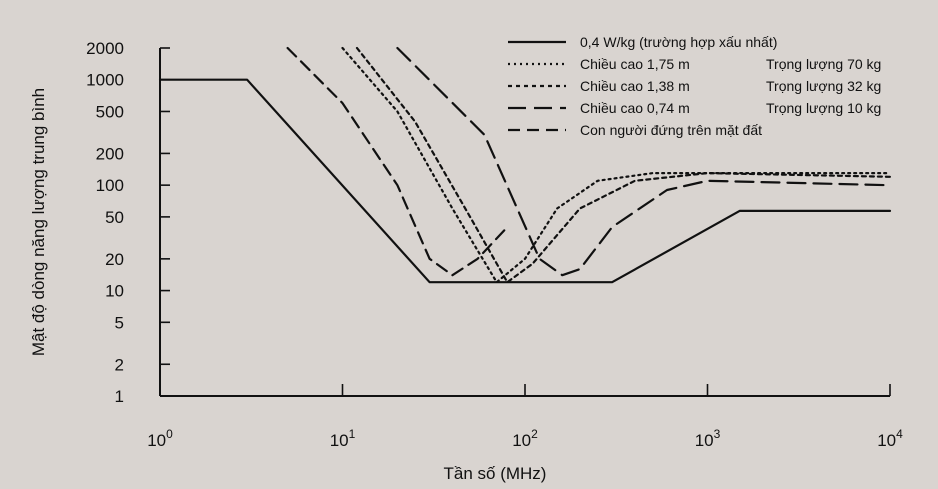 This screenshot has height=489, width=938. I want to click on y-tick-label: 500, so click(110, 111).